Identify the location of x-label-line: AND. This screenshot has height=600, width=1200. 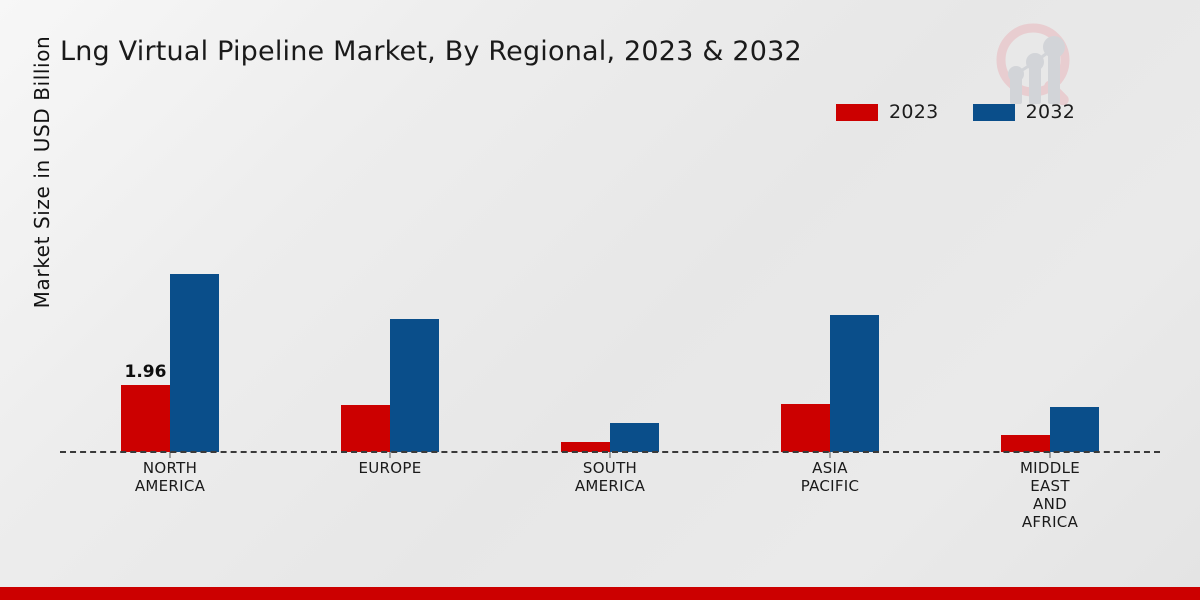
(1050, 504).